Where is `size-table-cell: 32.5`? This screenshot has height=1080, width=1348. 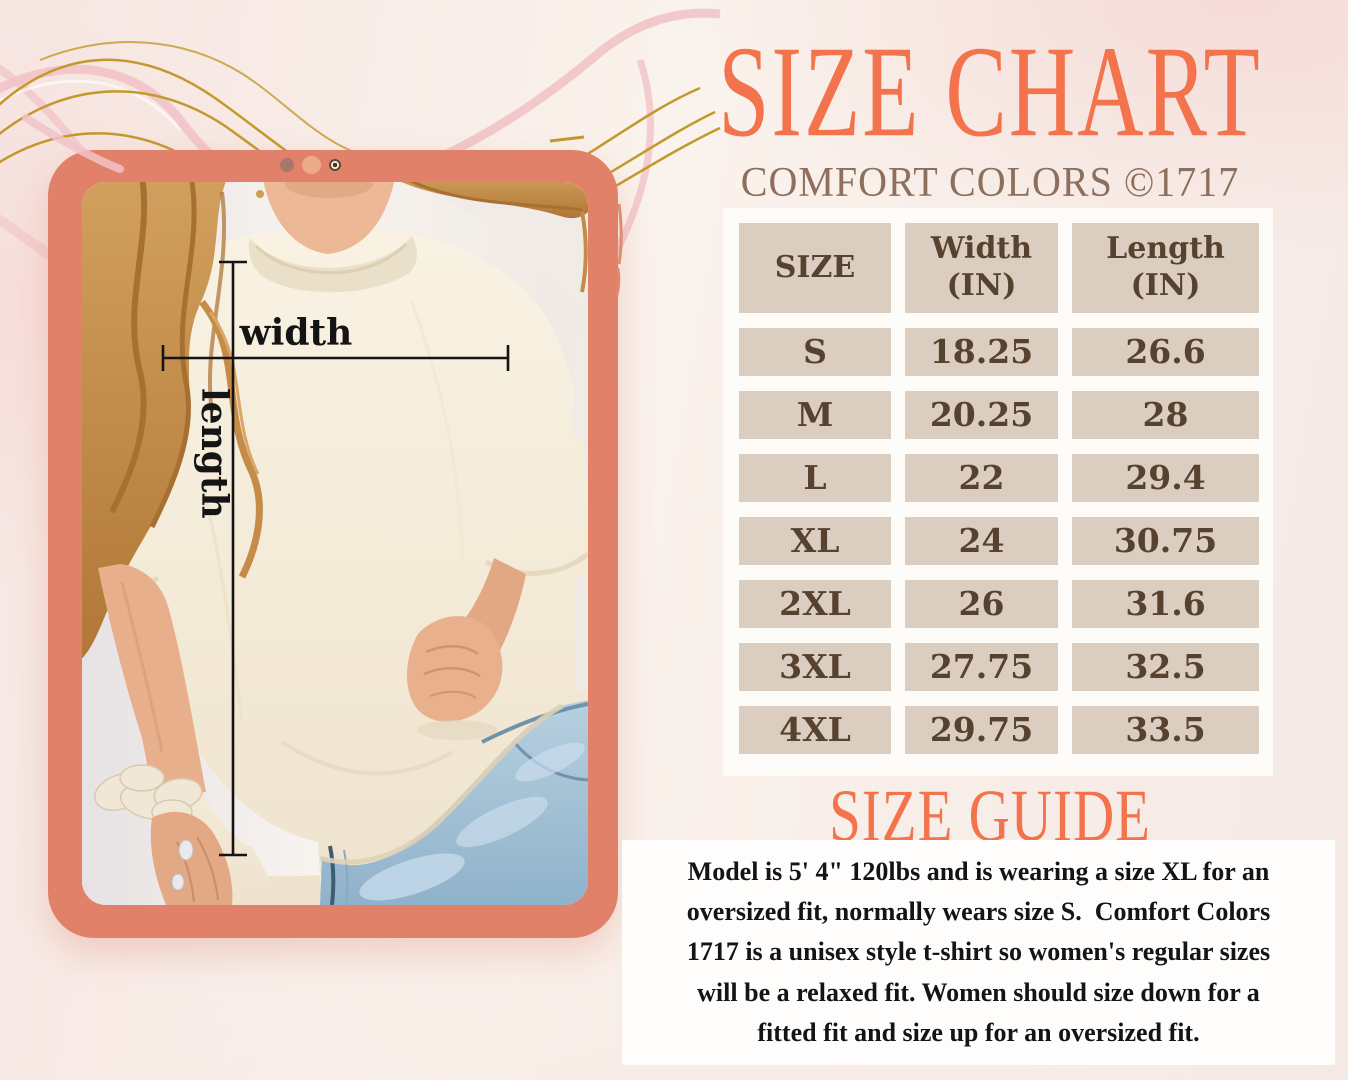 size-table-cell: 32.5 is located at coordinates (1165, 667).